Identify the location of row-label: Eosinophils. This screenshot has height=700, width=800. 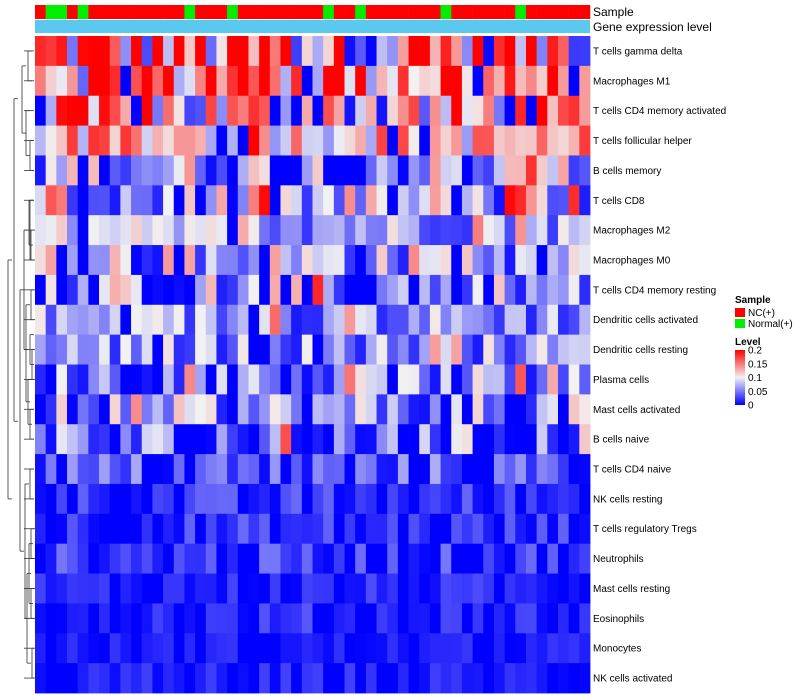
(618, 619).